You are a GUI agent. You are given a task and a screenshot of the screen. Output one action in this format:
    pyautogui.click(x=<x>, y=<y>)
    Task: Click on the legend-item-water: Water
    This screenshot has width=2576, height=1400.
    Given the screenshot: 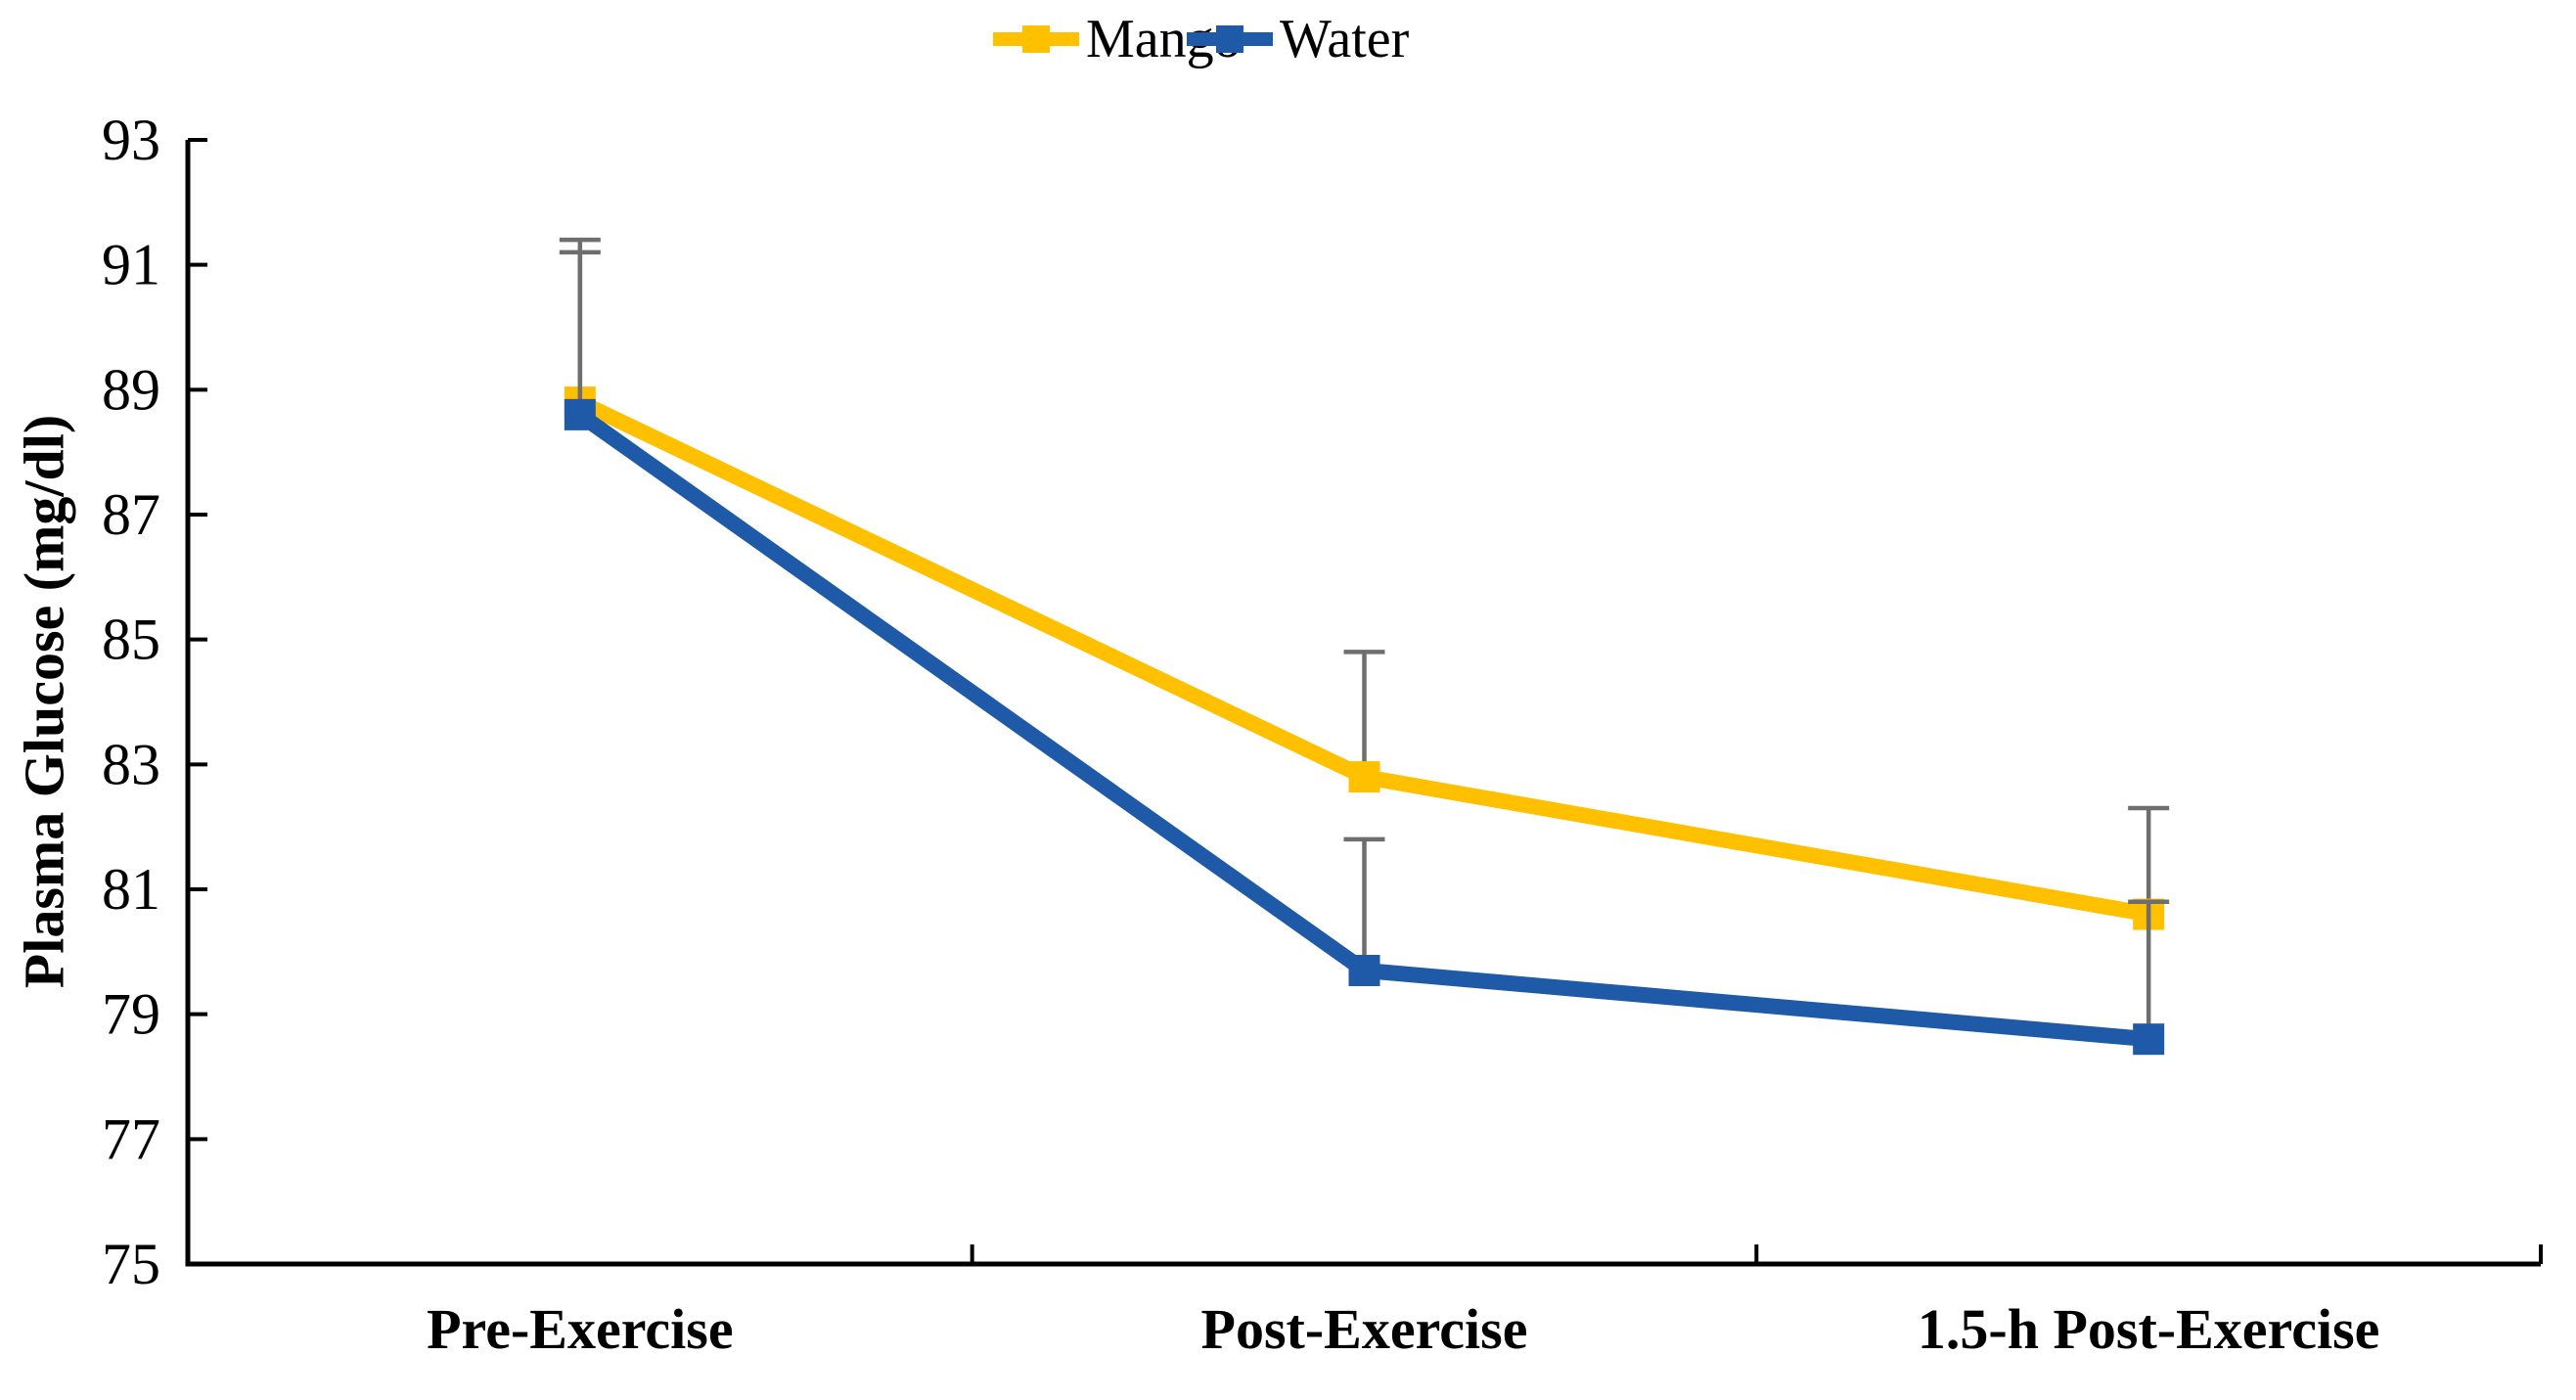 What is the action you would take?
    pyautogui.click(x=1298, y=39)
    